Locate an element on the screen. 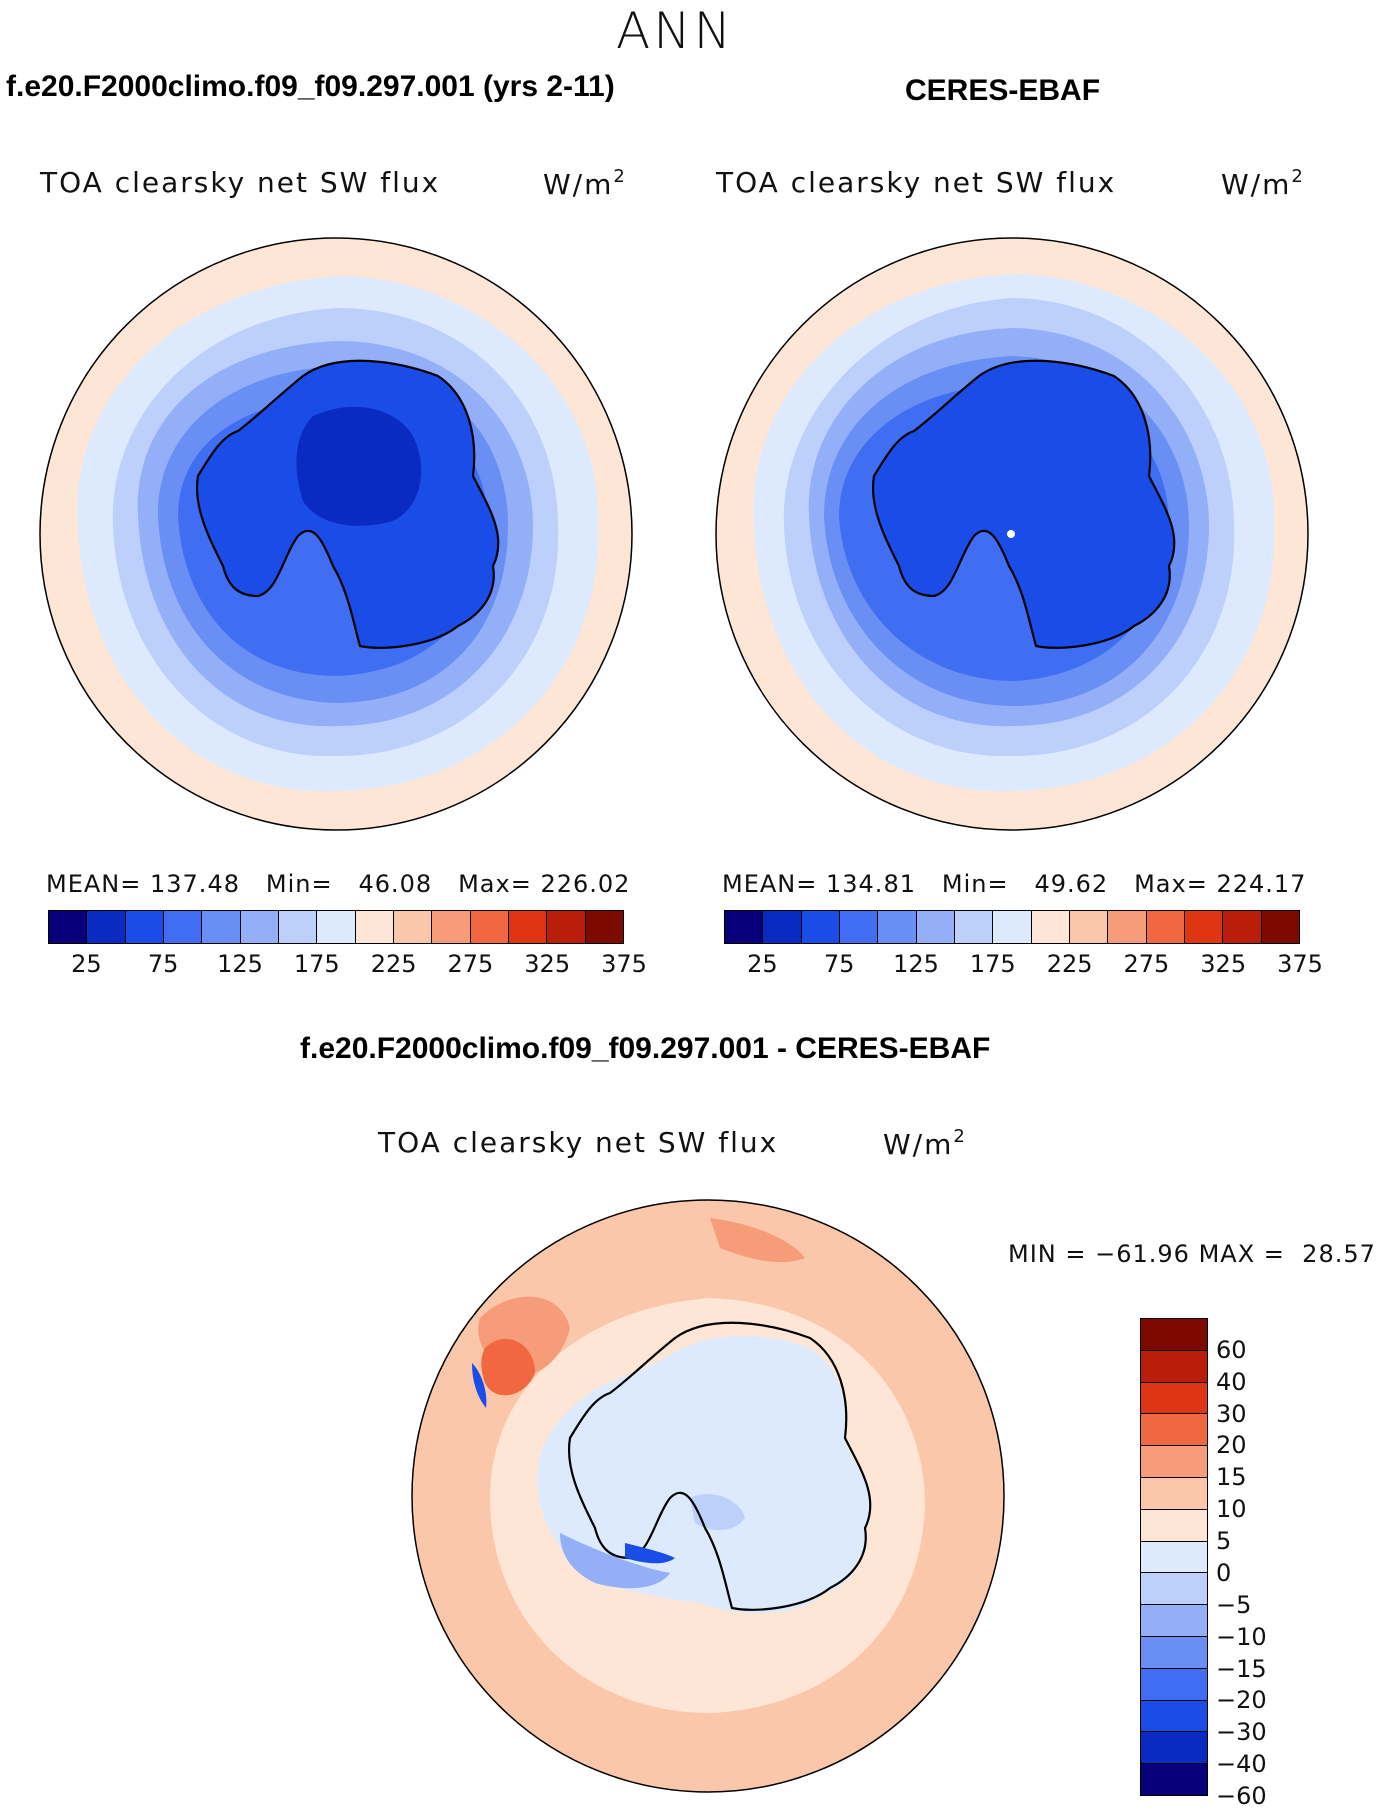 This screenshot has height=1810, width=1392. diff-polar-map is located at coordinates (708, 1496).